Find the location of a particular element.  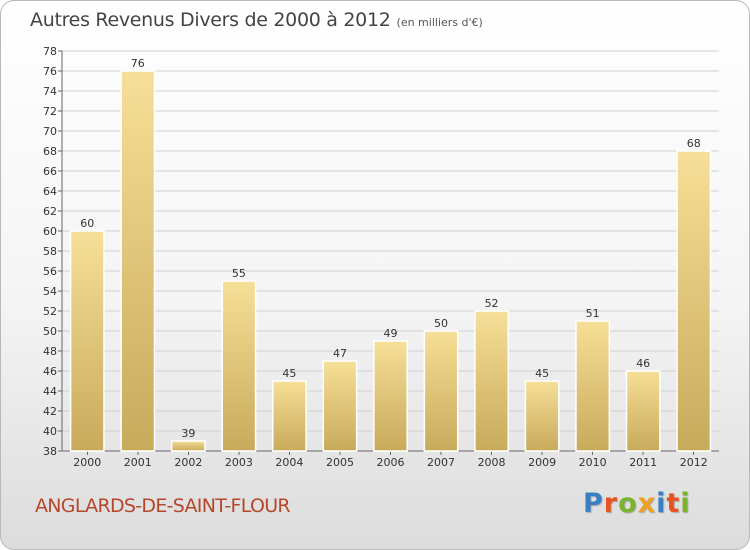

y-tick-label: 78 is located at coordinates (50, 51).